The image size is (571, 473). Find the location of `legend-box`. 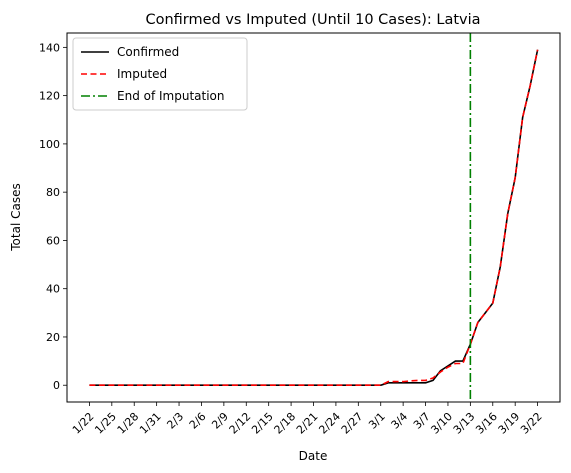

legend-box is located at coordinates (160, 74).